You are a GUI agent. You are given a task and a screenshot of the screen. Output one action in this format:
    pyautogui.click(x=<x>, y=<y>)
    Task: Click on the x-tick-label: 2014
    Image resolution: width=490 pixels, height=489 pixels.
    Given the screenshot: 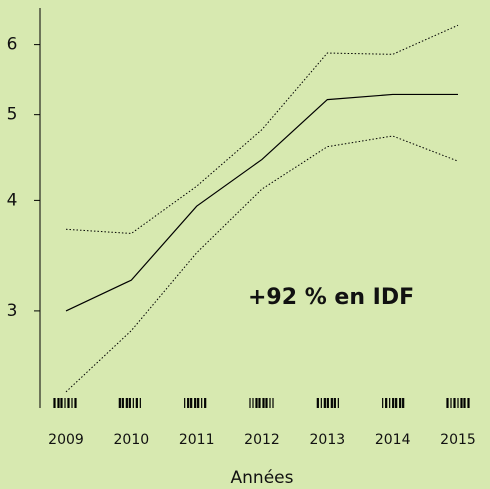 What is the action you would take?
    pyautogui.click(x=393, y=440)
    